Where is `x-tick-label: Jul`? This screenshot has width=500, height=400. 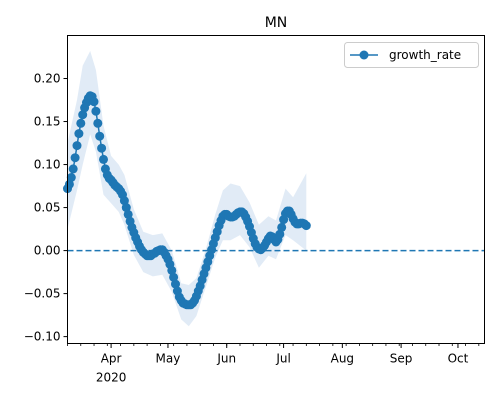 x-tick-label: Jul is located at coordinates (282, 359).